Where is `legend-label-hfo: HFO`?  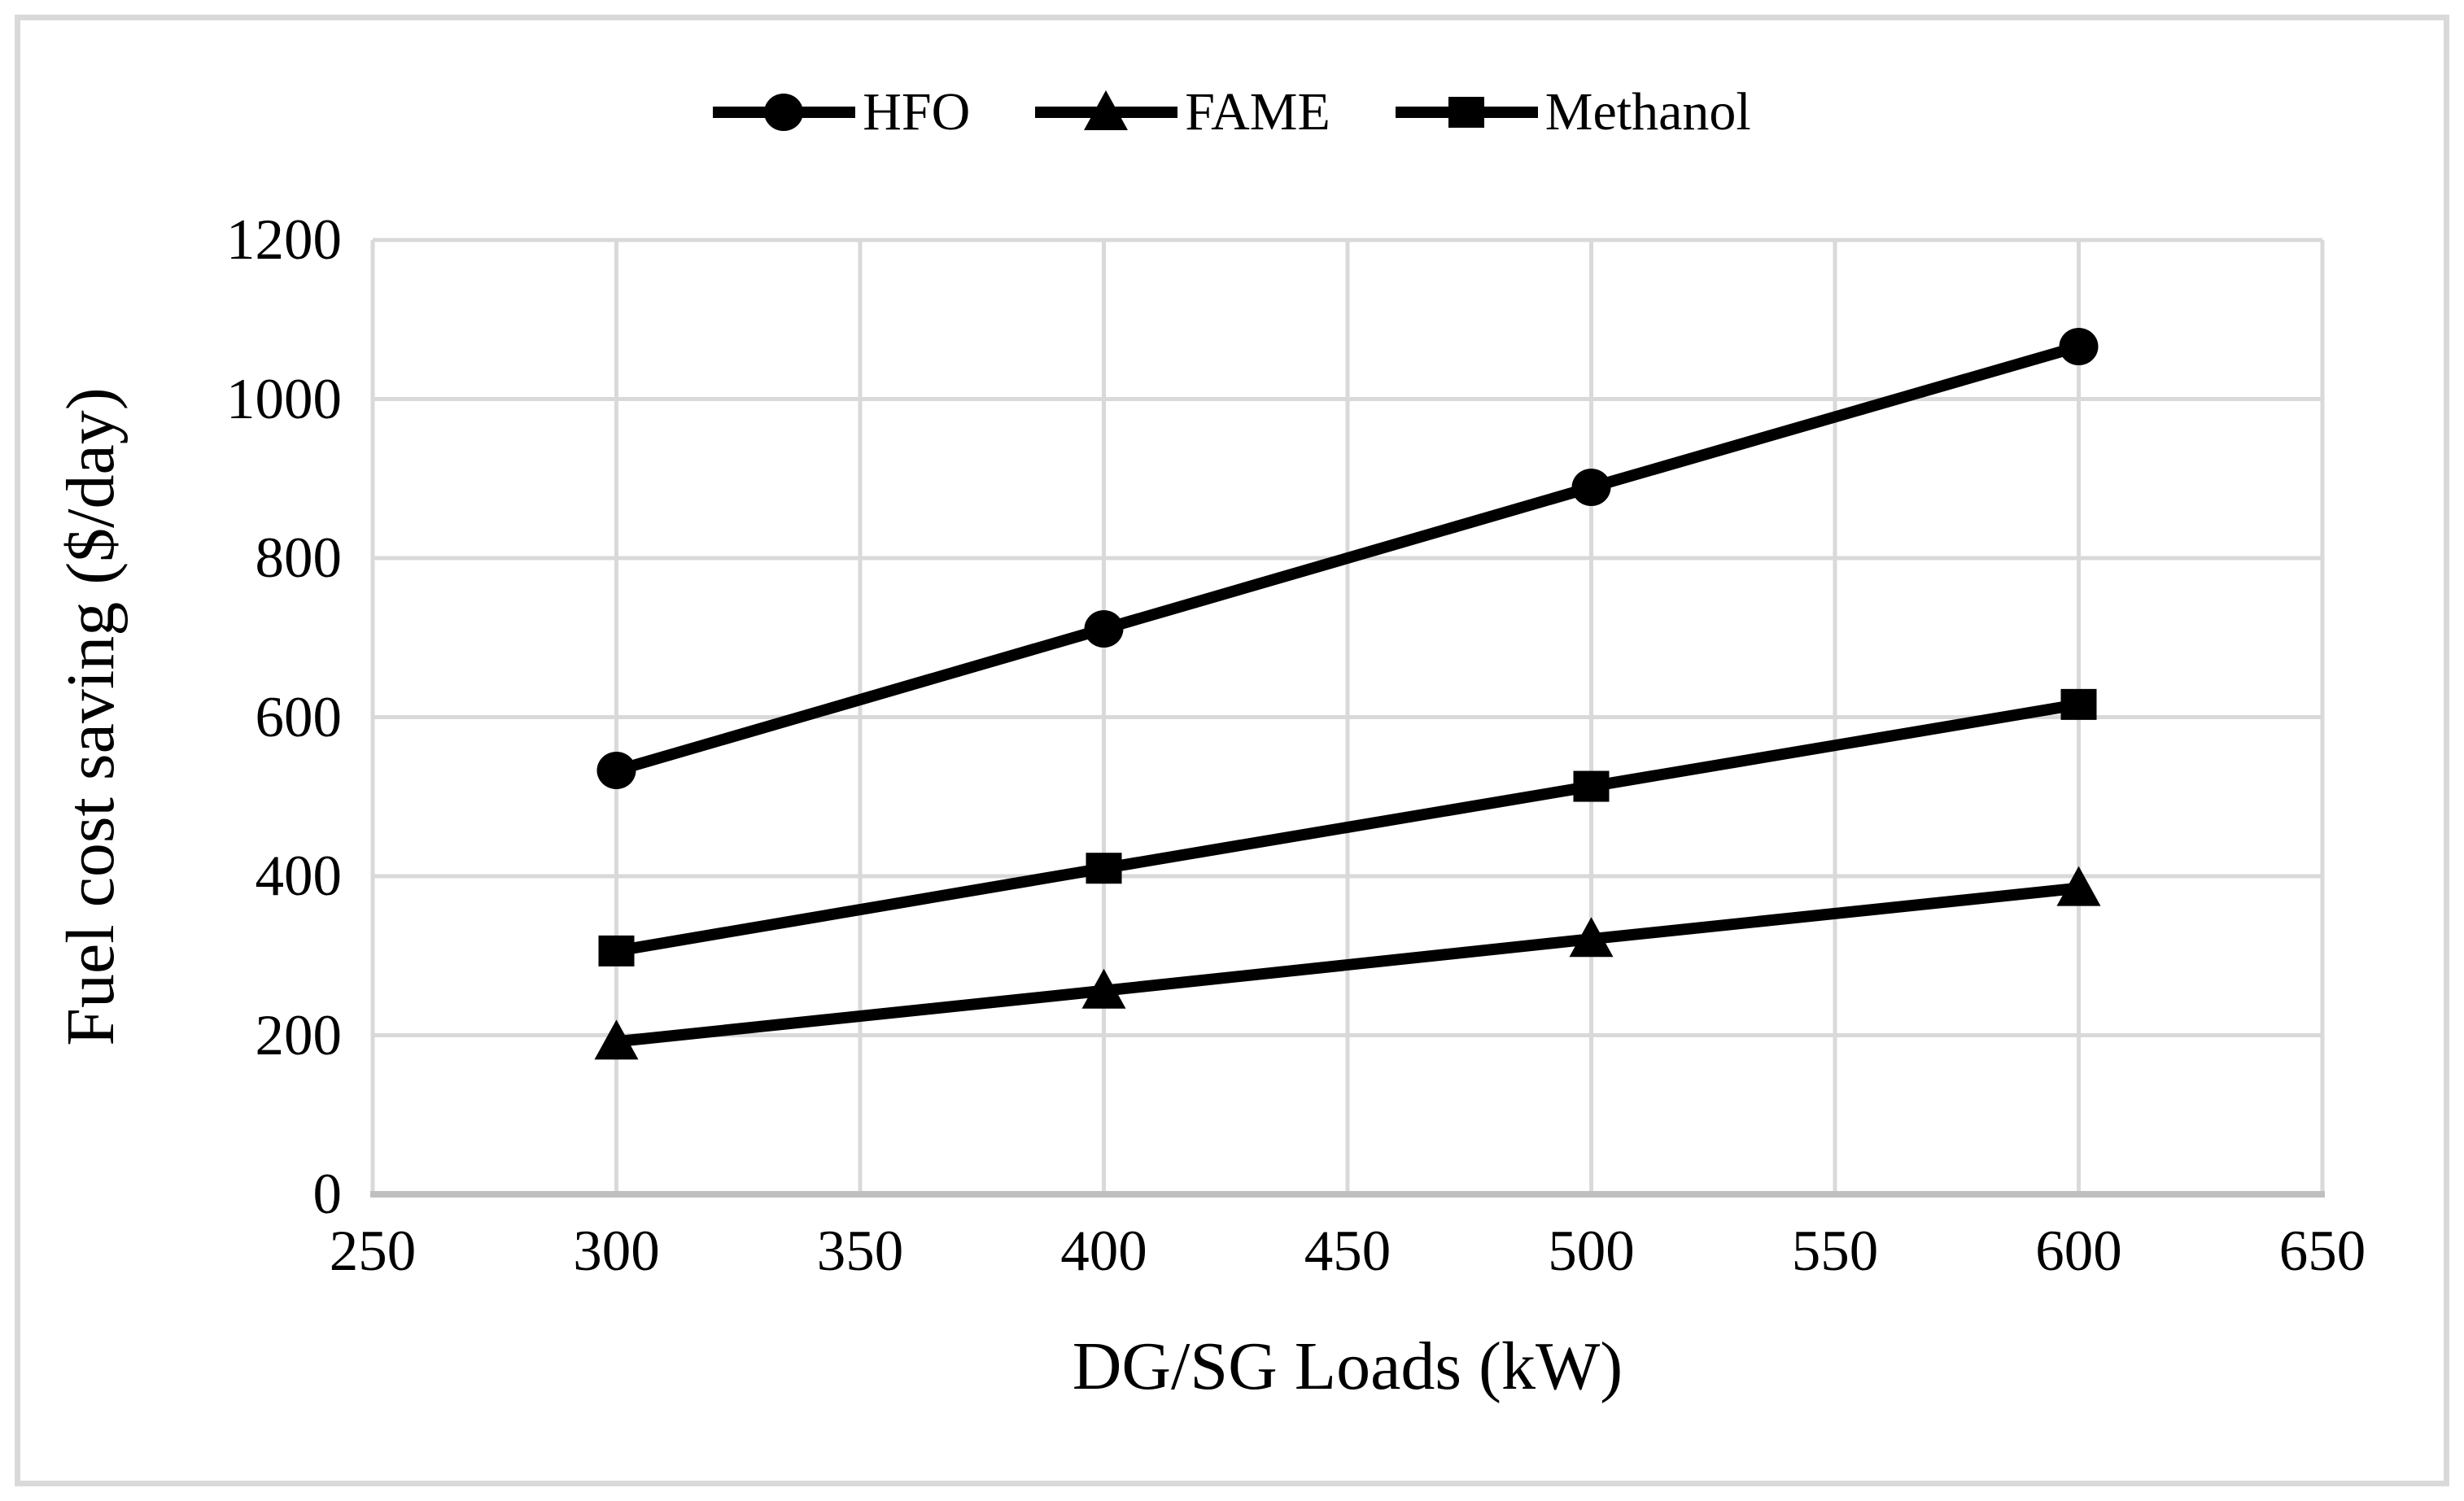
legend-label-hfo: HFO is located at coordinates (917, 112).